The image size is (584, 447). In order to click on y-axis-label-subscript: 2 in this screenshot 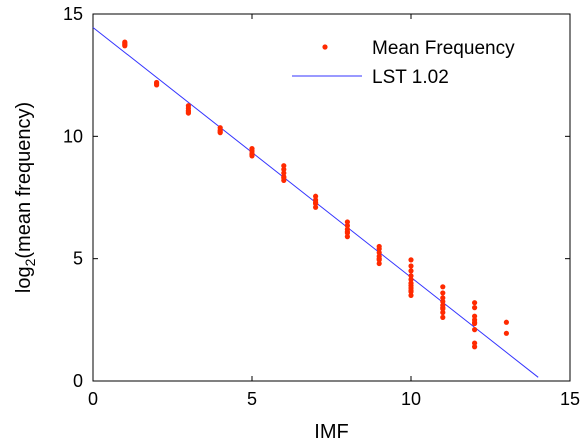, I will do `click(30, 262)`.